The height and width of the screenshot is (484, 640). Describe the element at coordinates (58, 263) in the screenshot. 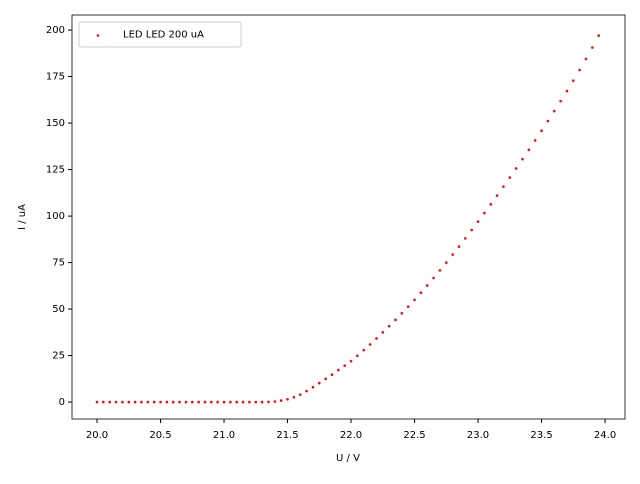

I see `y-tick-label: 75` at that location.